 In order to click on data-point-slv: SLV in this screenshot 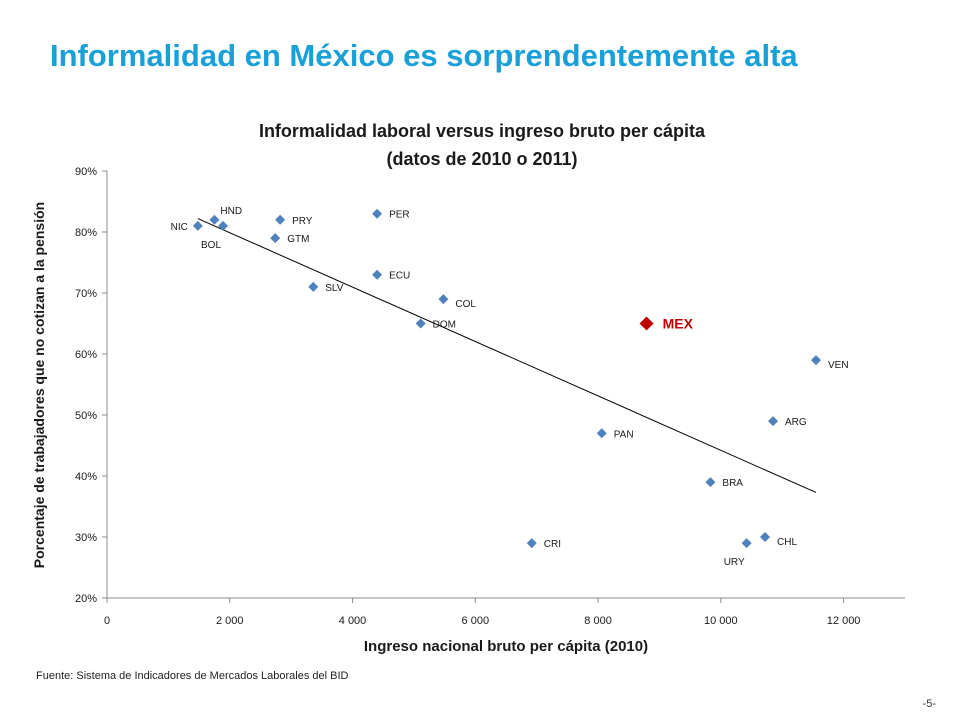, I will do `click(326, 287)`.